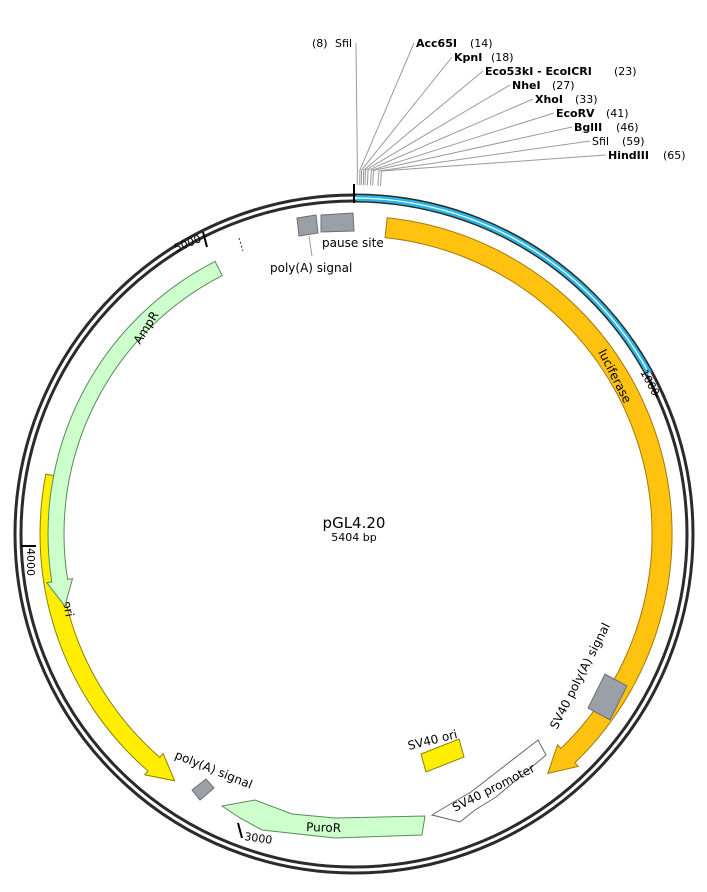  I want to click on feature-sv40-ori, so click(442, 755).